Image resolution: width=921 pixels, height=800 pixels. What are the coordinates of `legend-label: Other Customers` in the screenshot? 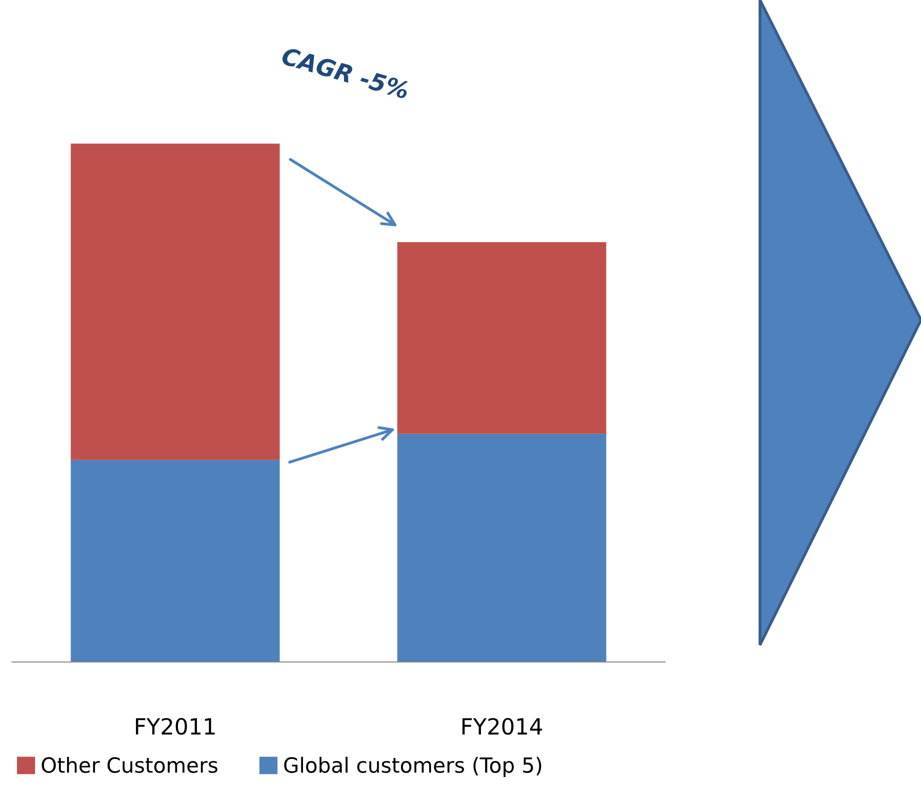 It's located at (130, 764).